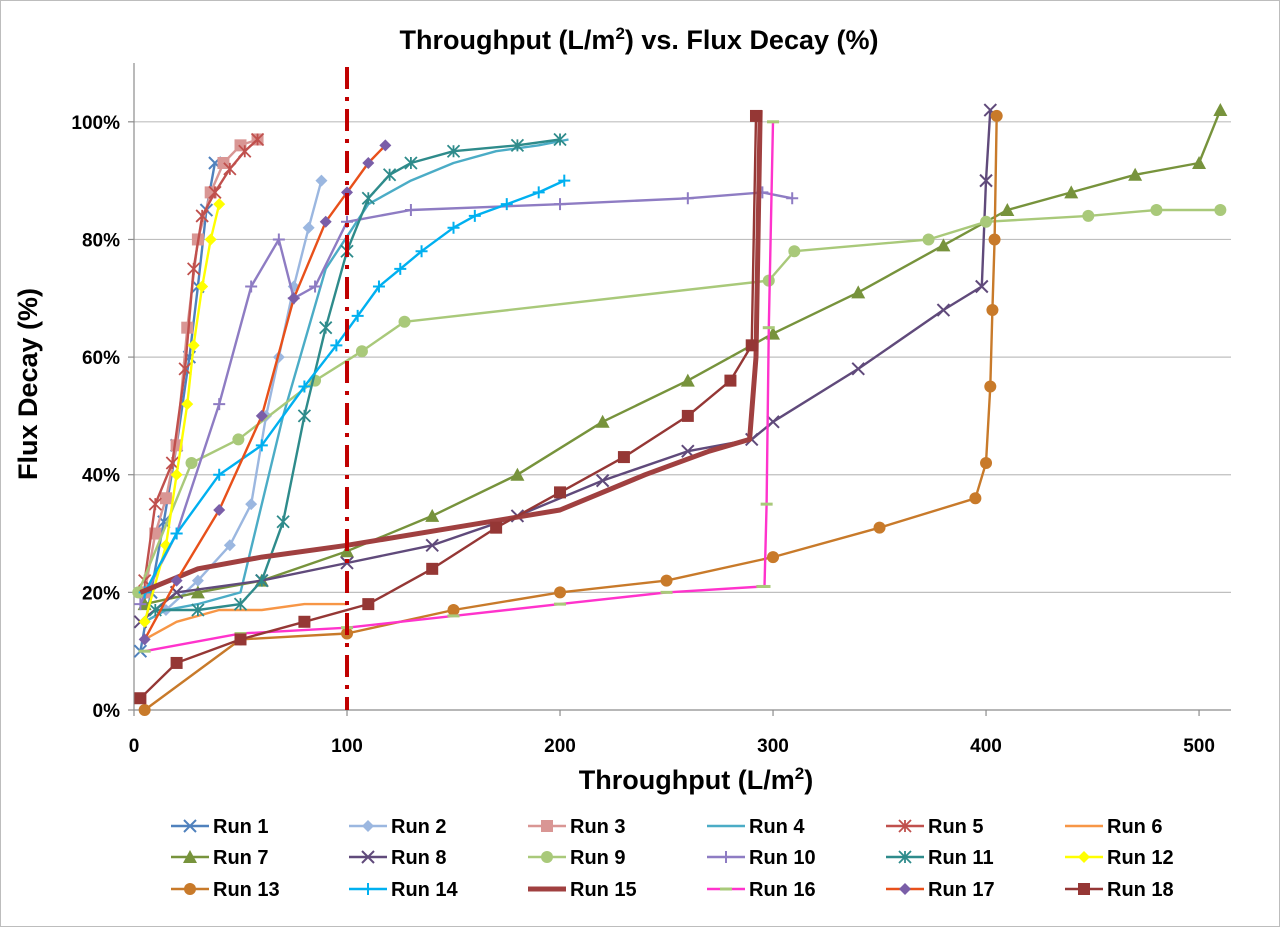 Image resolution: width=1280 pixels, height=928 pixels. I want to click on legend-label-run-18: Run 18, so click(1140, 890).